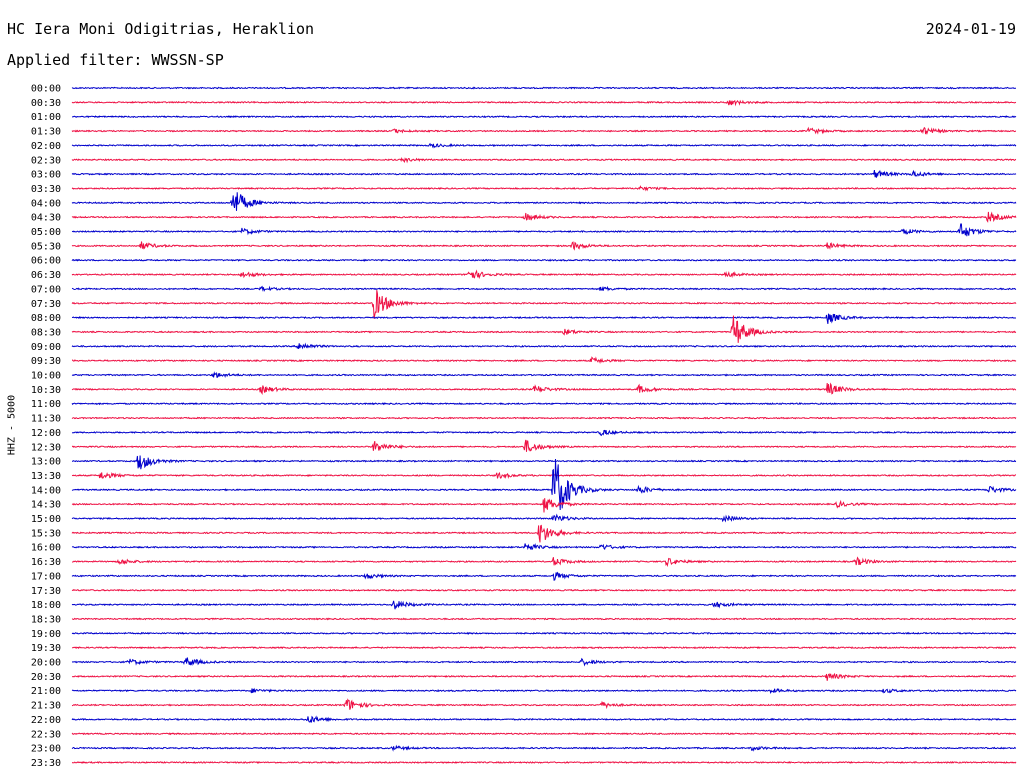 Image resolution: width=1024 pixels, height=780 pixels. Describe the element at coordinates (46, 519) in the screenshot. I see `time-label: 15:00` at that location.